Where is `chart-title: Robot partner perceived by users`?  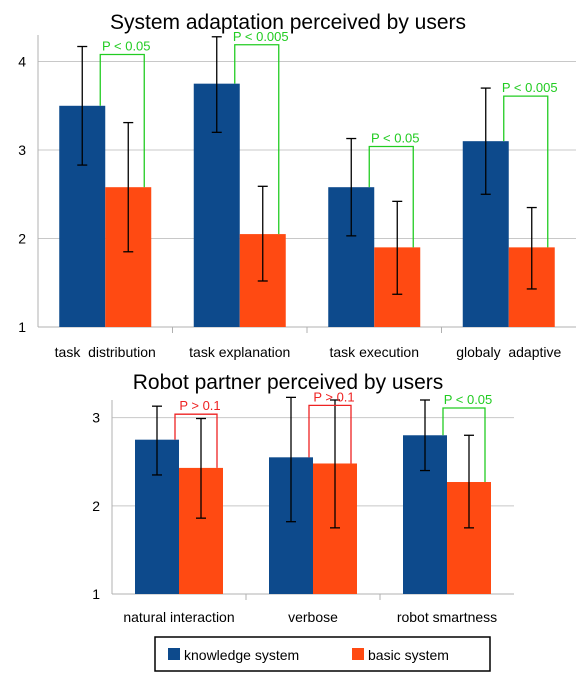
chart-title: Robot partner perceived by users is located at coordinates (288, 382).